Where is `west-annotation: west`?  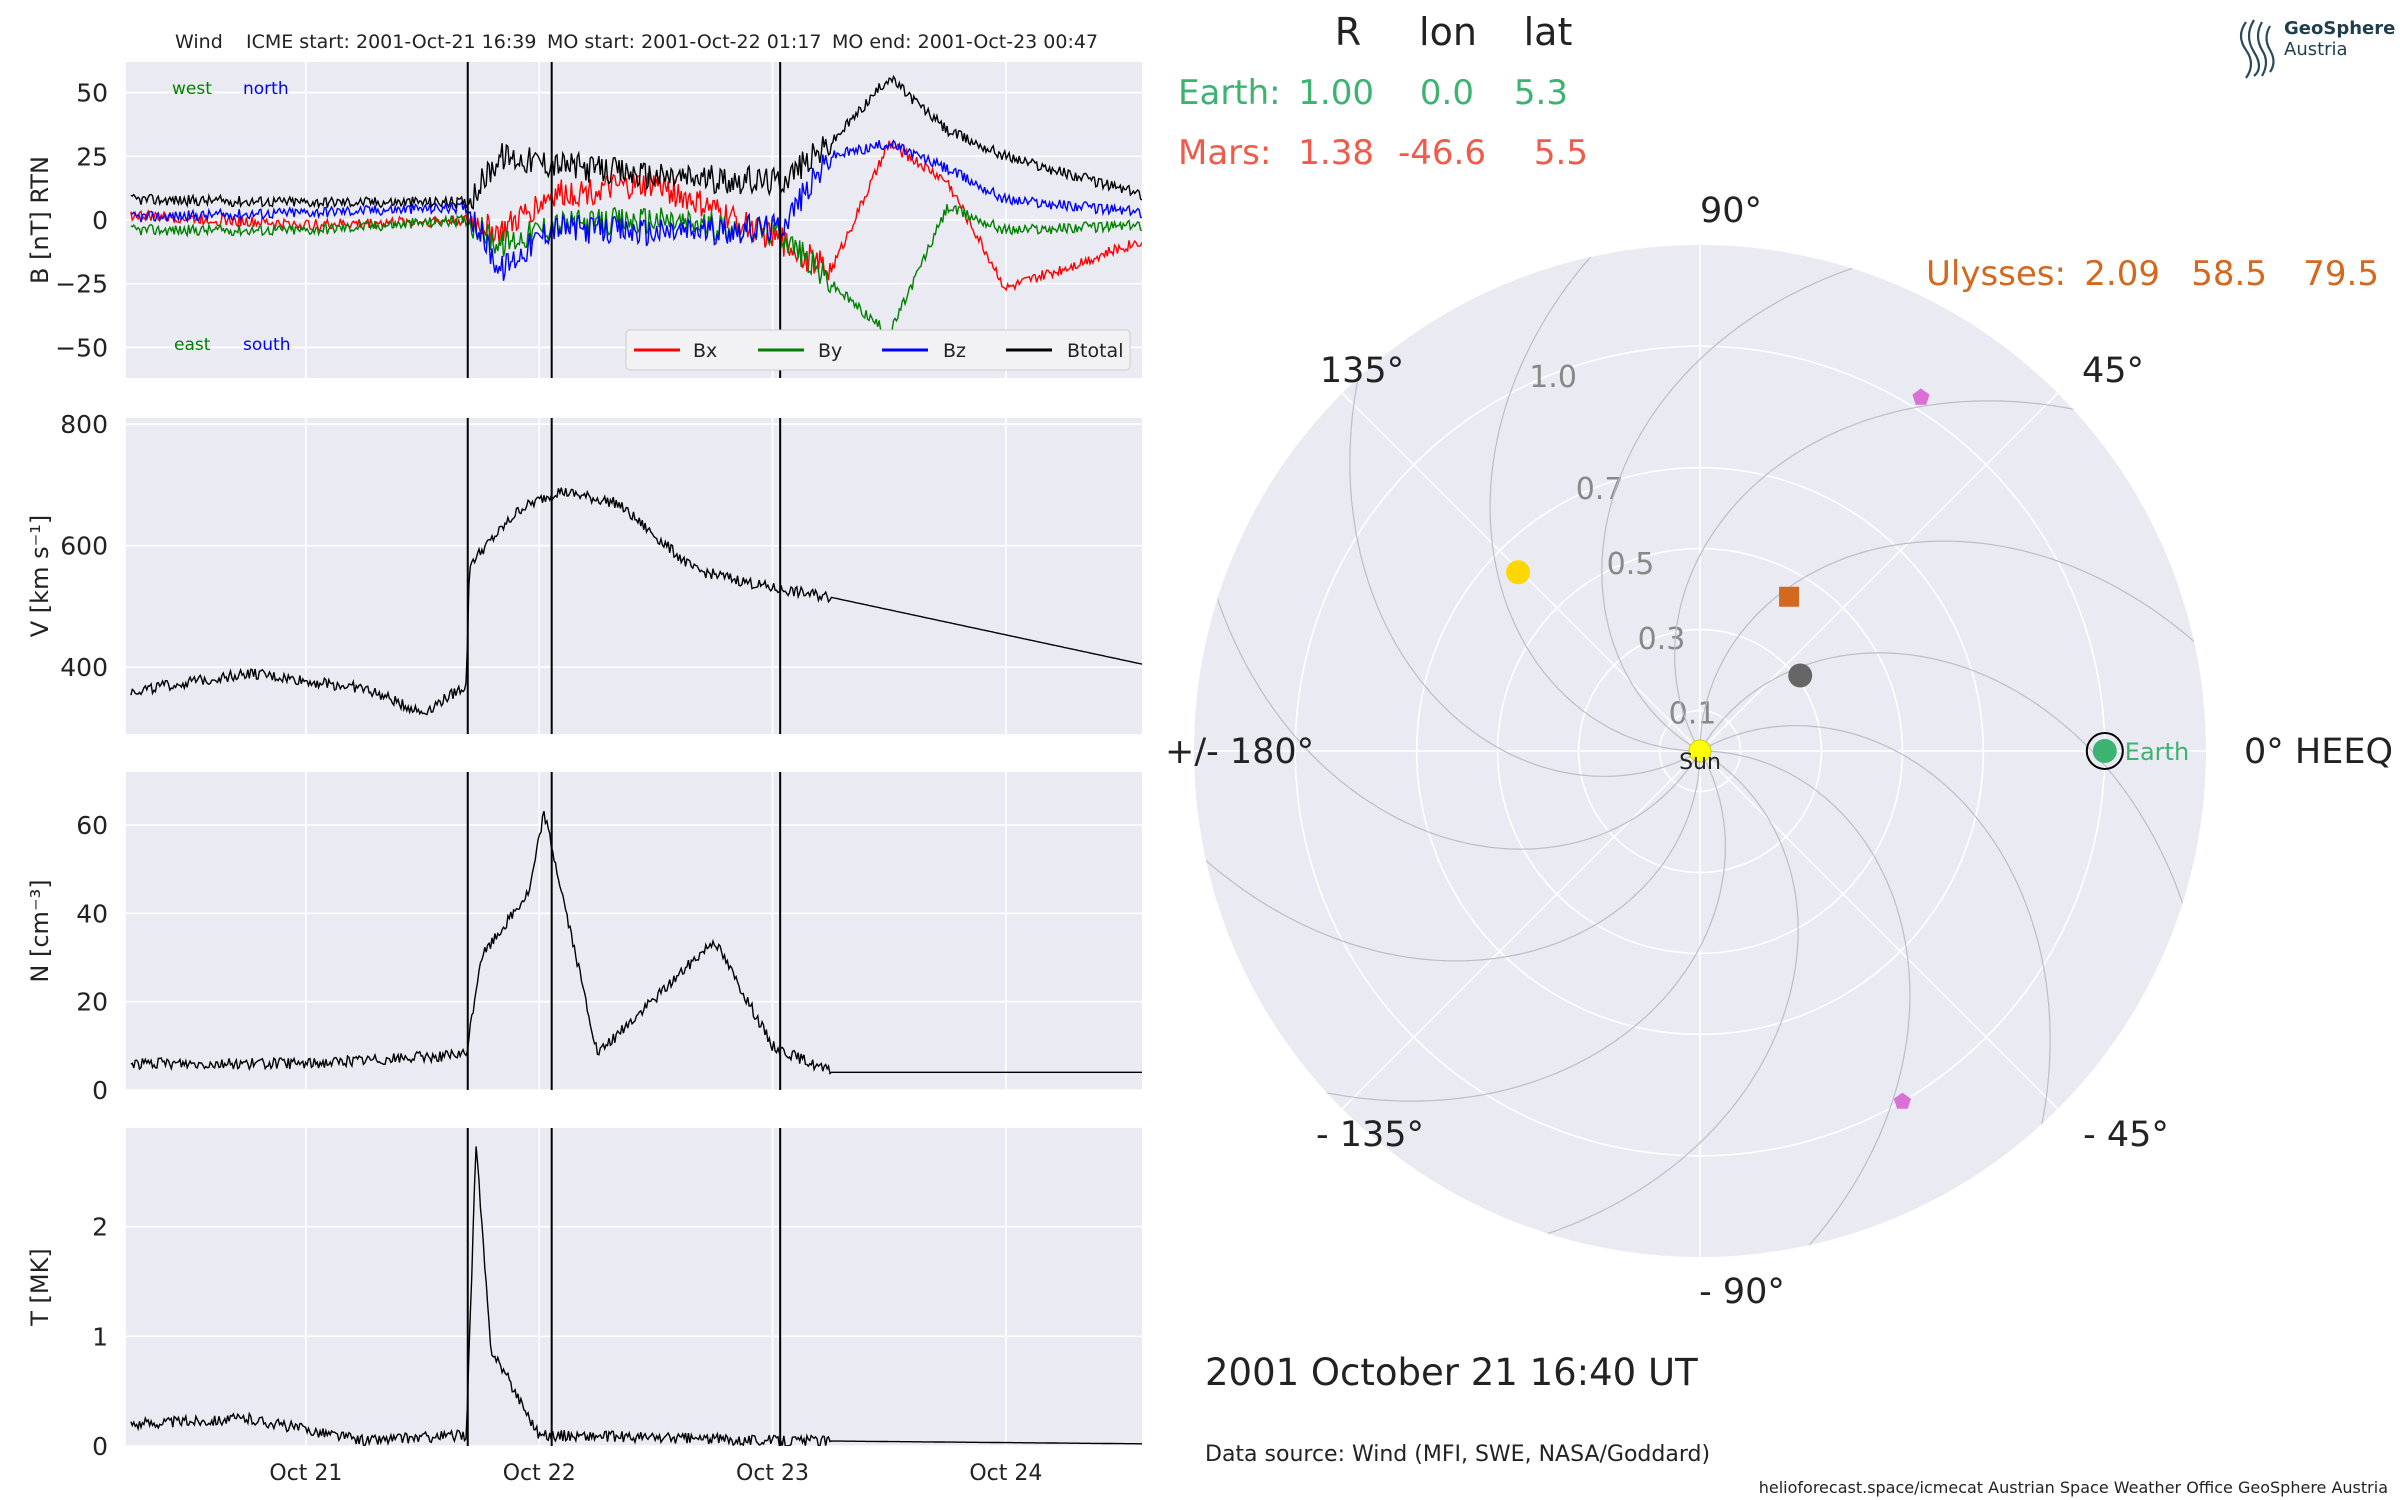 west-annotation: west is located at coordinates (192, 89).